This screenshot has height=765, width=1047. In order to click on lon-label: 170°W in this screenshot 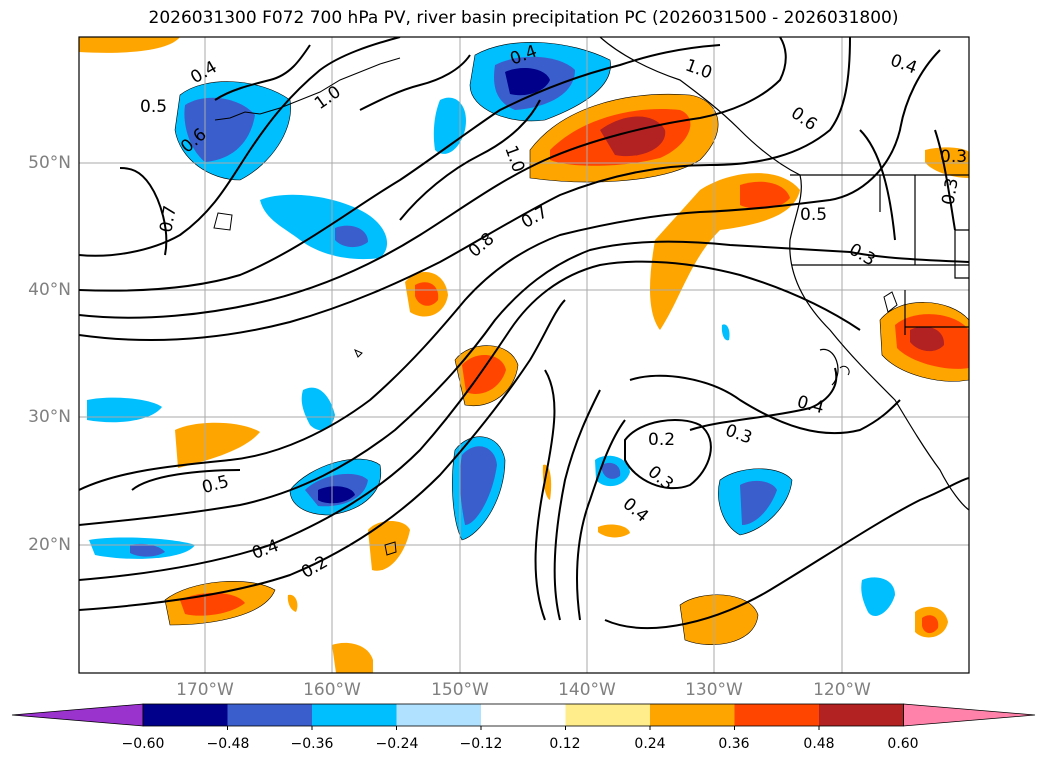, I will do `click(205, 690)`.